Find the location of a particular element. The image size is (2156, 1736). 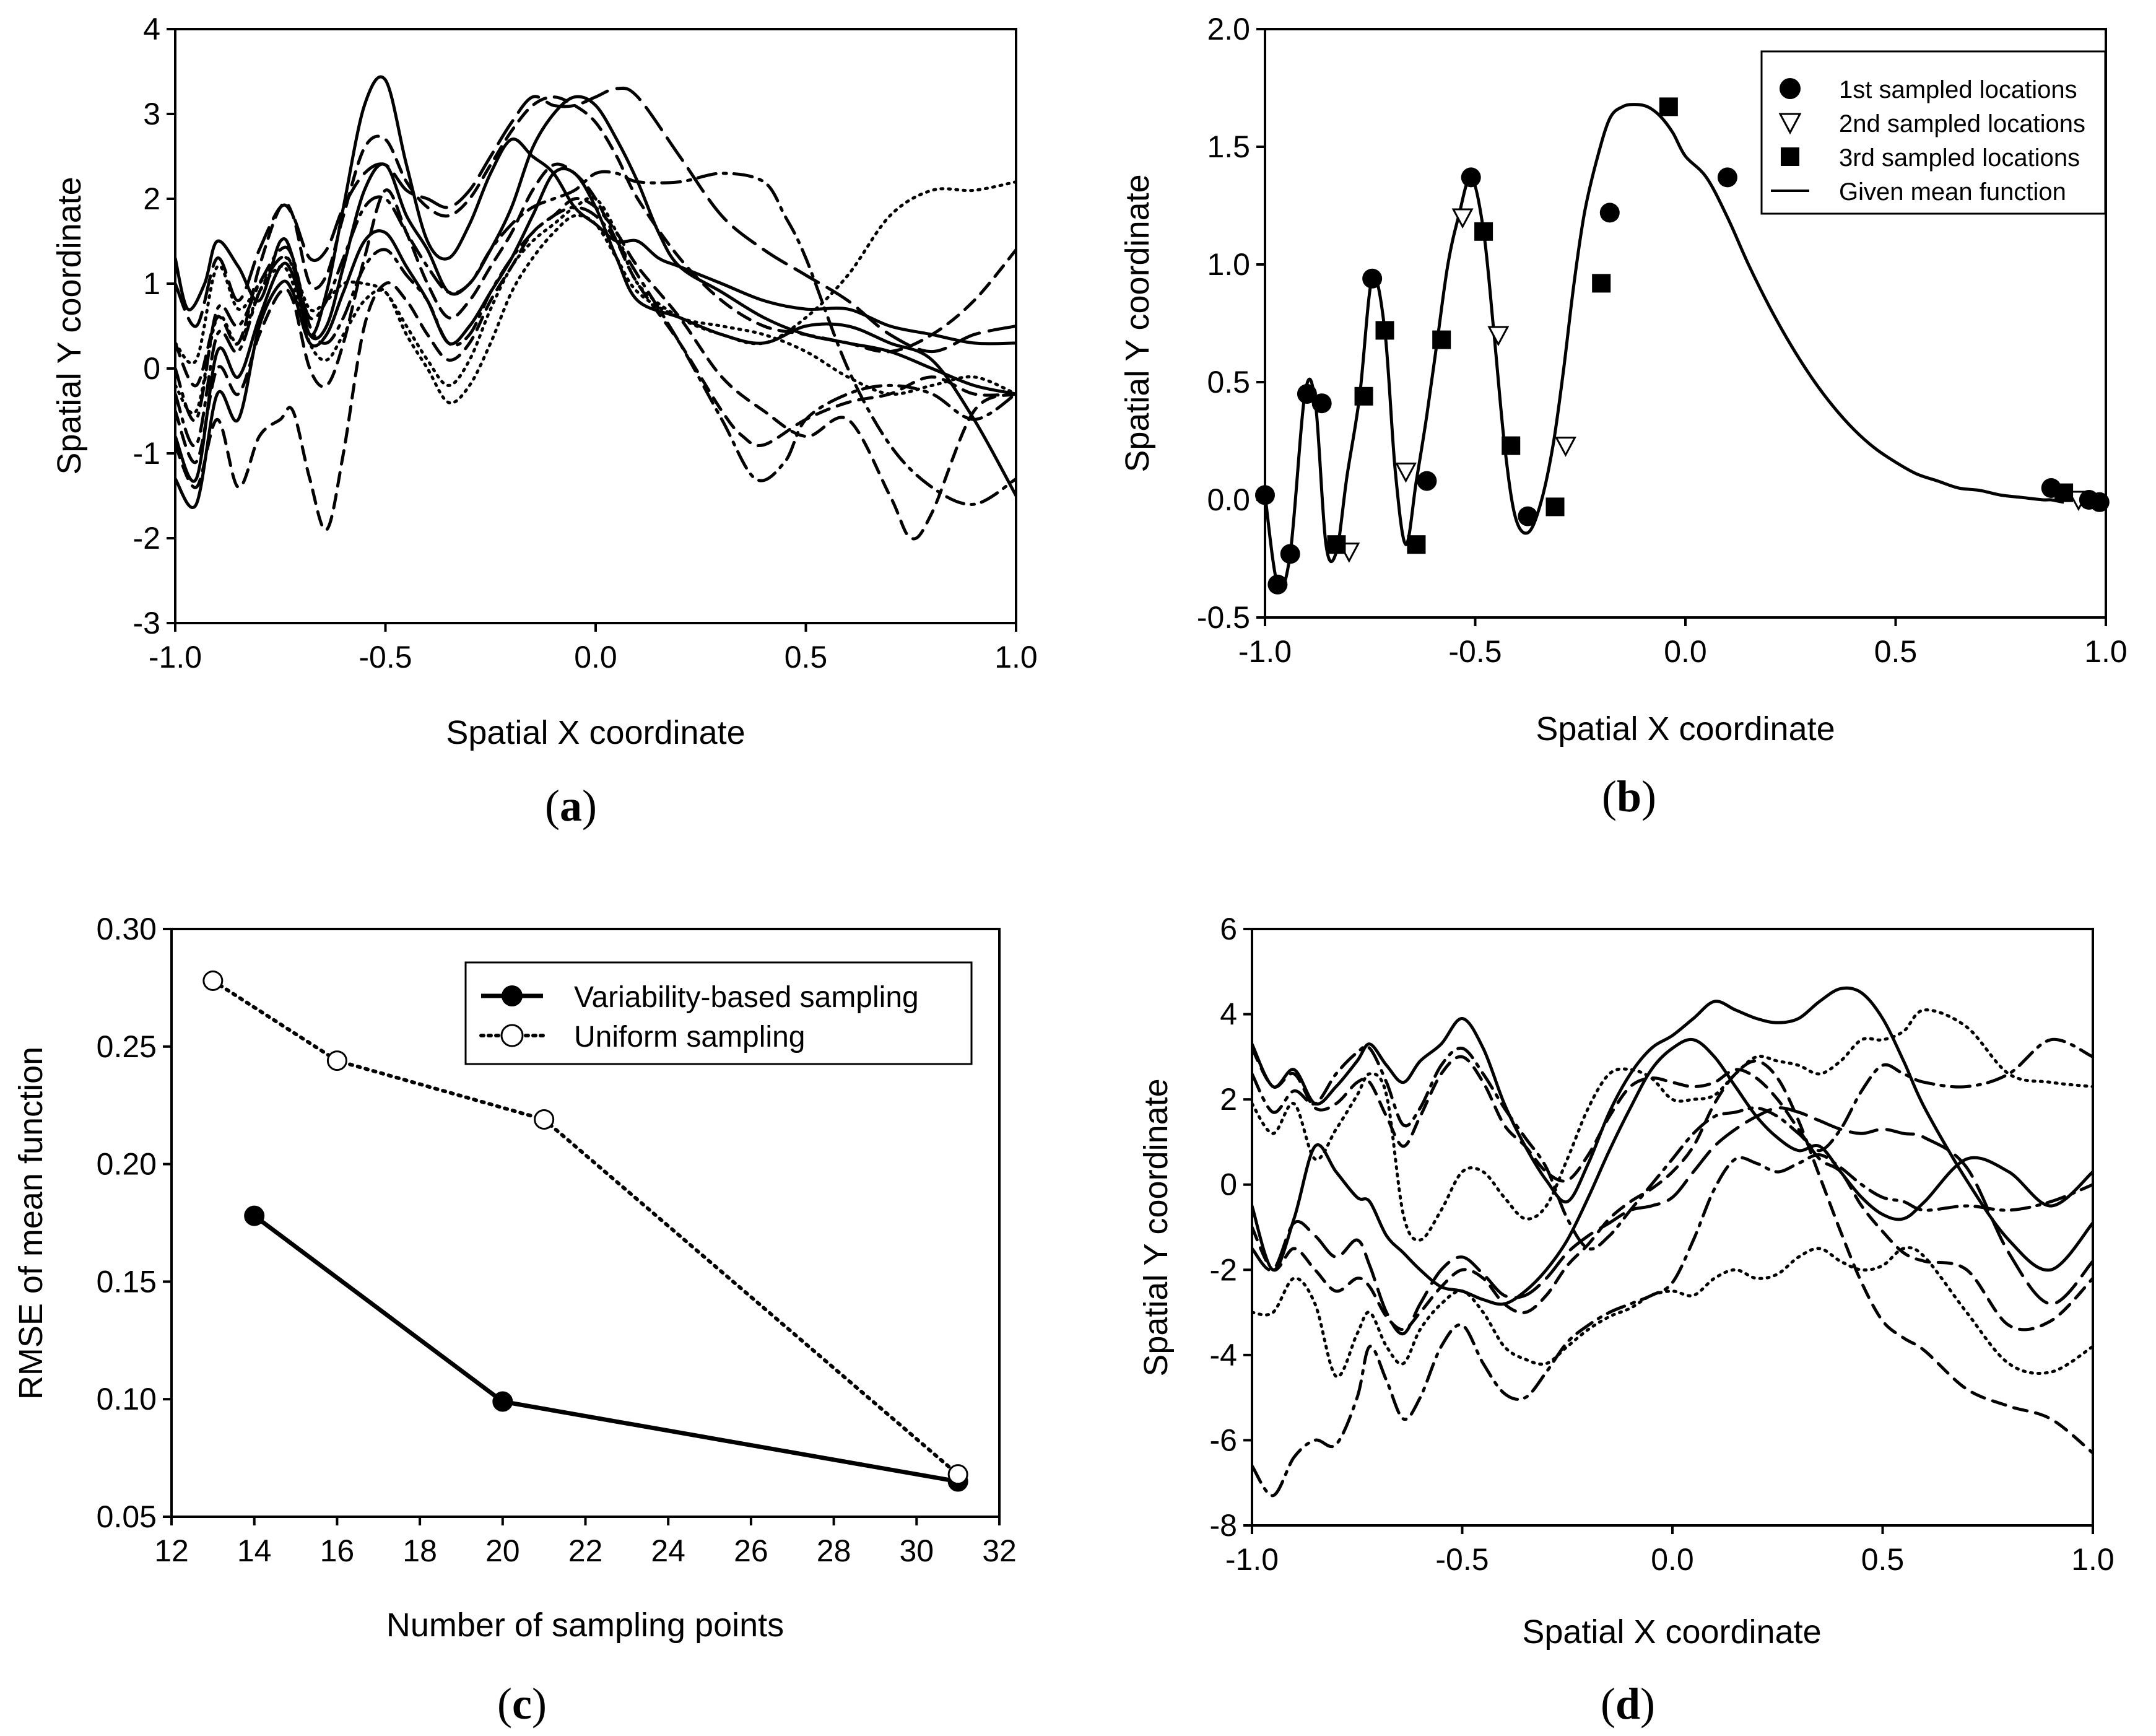

mean-function-line is located at coordinates (1663, 346).